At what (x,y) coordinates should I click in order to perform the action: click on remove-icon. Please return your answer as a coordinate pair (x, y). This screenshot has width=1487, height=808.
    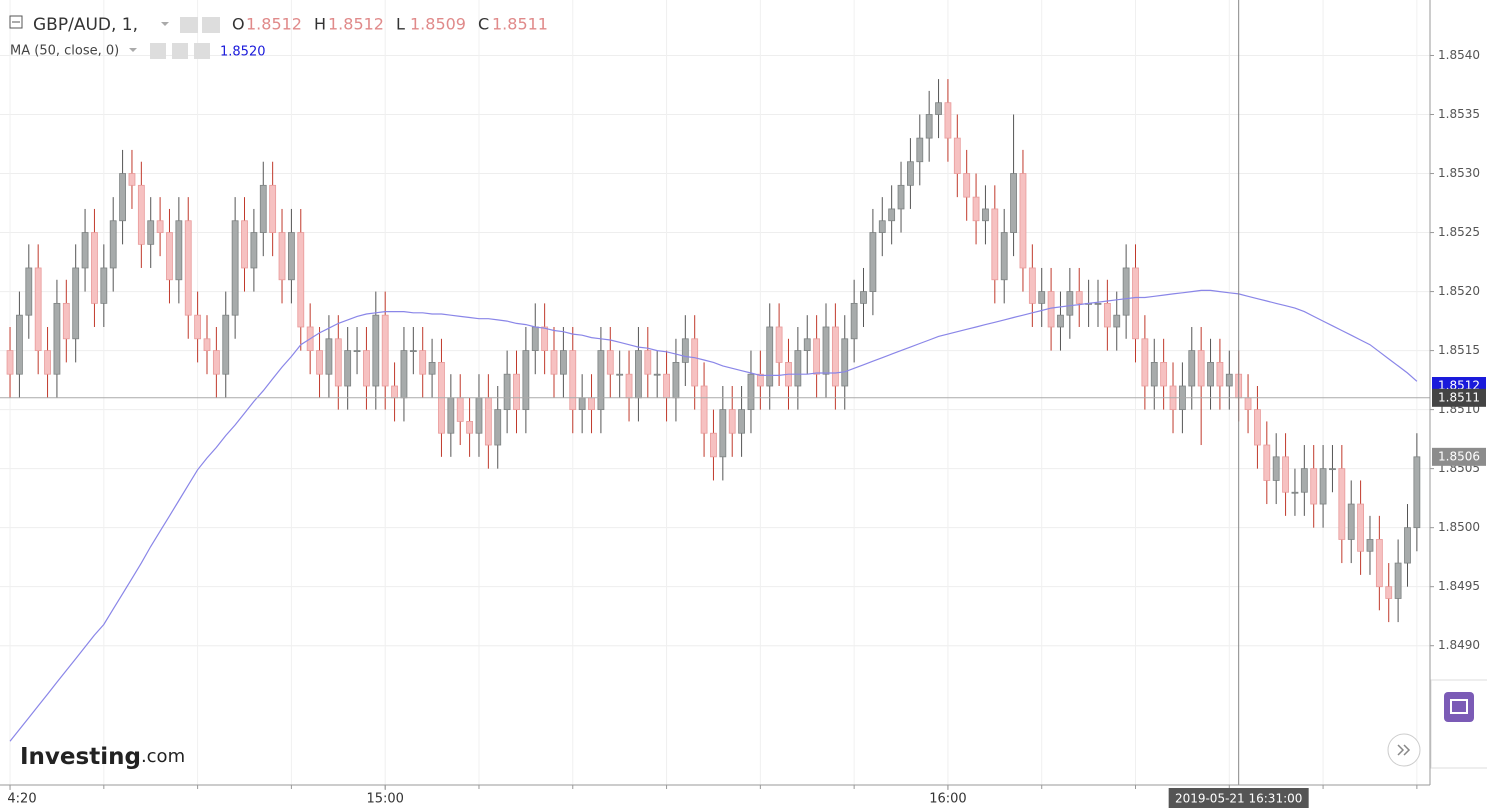
    Looking at the image, I should click on (202, 51).